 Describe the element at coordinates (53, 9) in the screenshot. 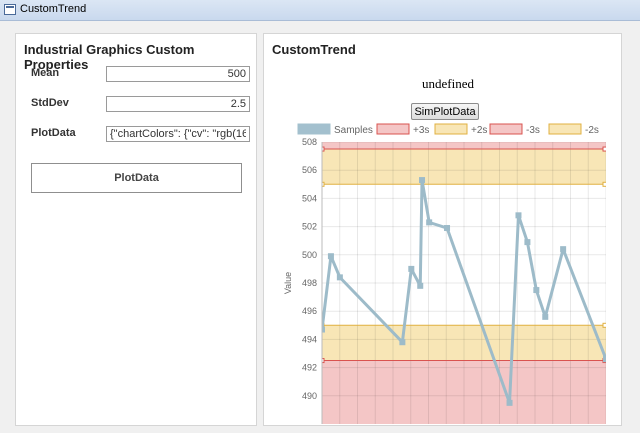

I see `window-title: CustomTrend` at that location.